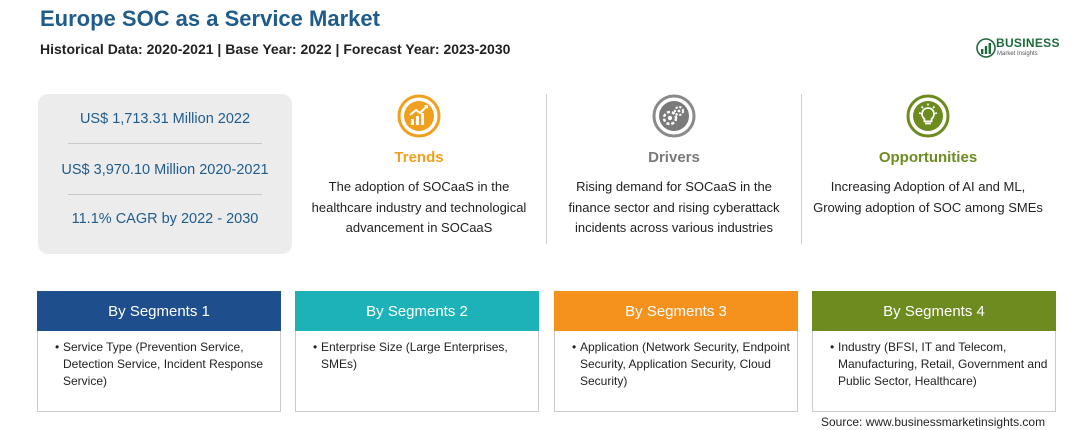  I want to click on opportunities-title: Opportunities, so click(928, 157).